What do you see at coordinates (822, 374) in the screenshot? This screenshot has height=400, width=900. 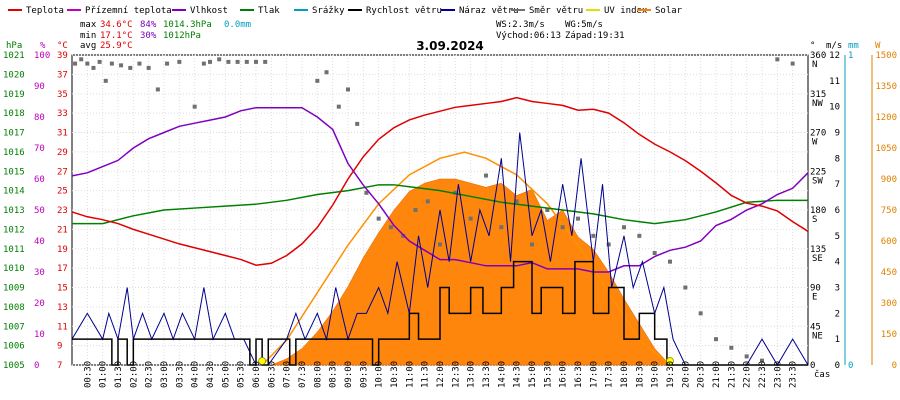 I see `x-axis-label: čas` at bounding box center [822, 374].